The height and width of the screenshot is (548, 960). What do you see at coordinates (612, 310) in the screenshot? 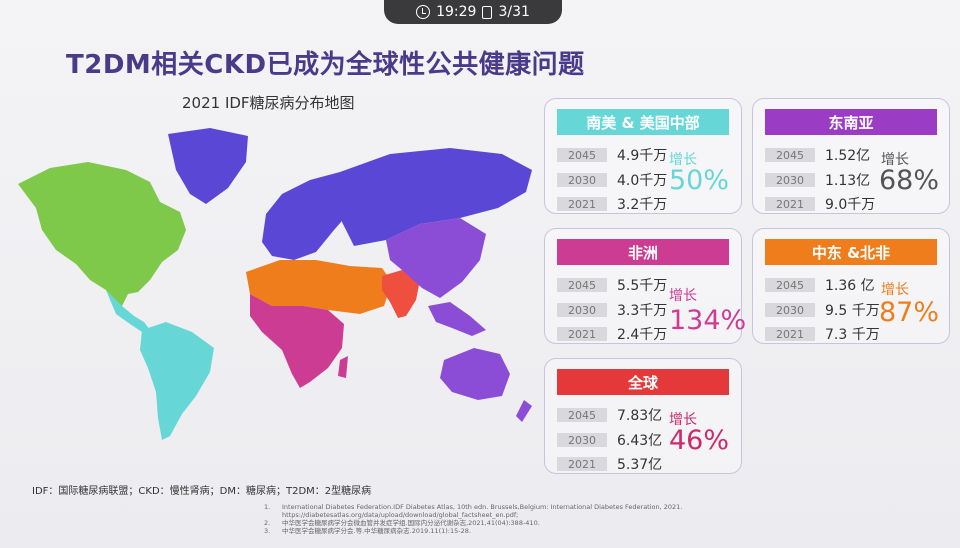
I see `data-row: 2030 3.3千万` at bounding box center [612, 310].